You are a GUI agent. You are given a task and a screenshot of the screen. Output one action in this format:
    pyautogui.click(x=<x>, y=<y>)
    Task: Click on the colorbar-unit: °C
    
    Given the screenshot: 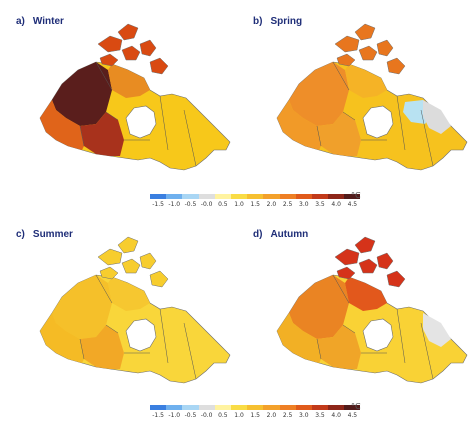 What is the action you would take?
    pyautogui.click(x=356, y=195)
    